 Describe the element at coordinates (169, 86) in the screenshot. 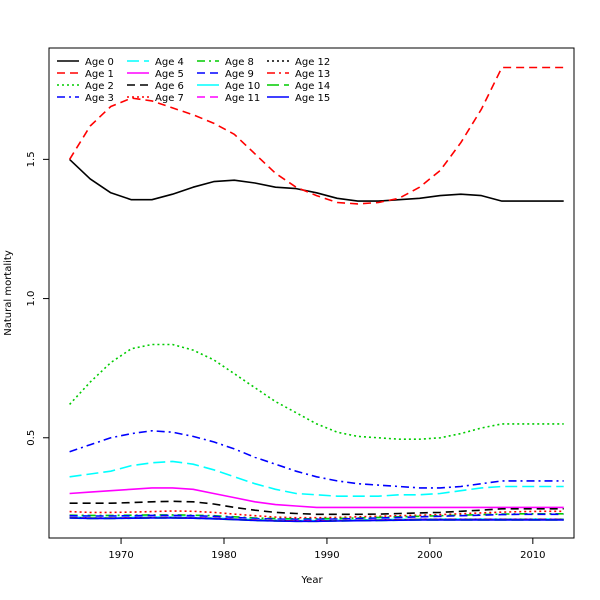

I see `legend-label: Age 6` at that location.